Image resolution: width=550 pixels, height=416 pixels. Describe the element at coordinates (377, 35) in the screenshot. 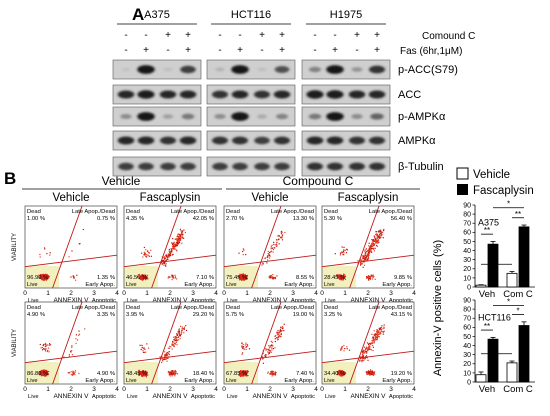

I see `compound-c-sign: +` at that location.